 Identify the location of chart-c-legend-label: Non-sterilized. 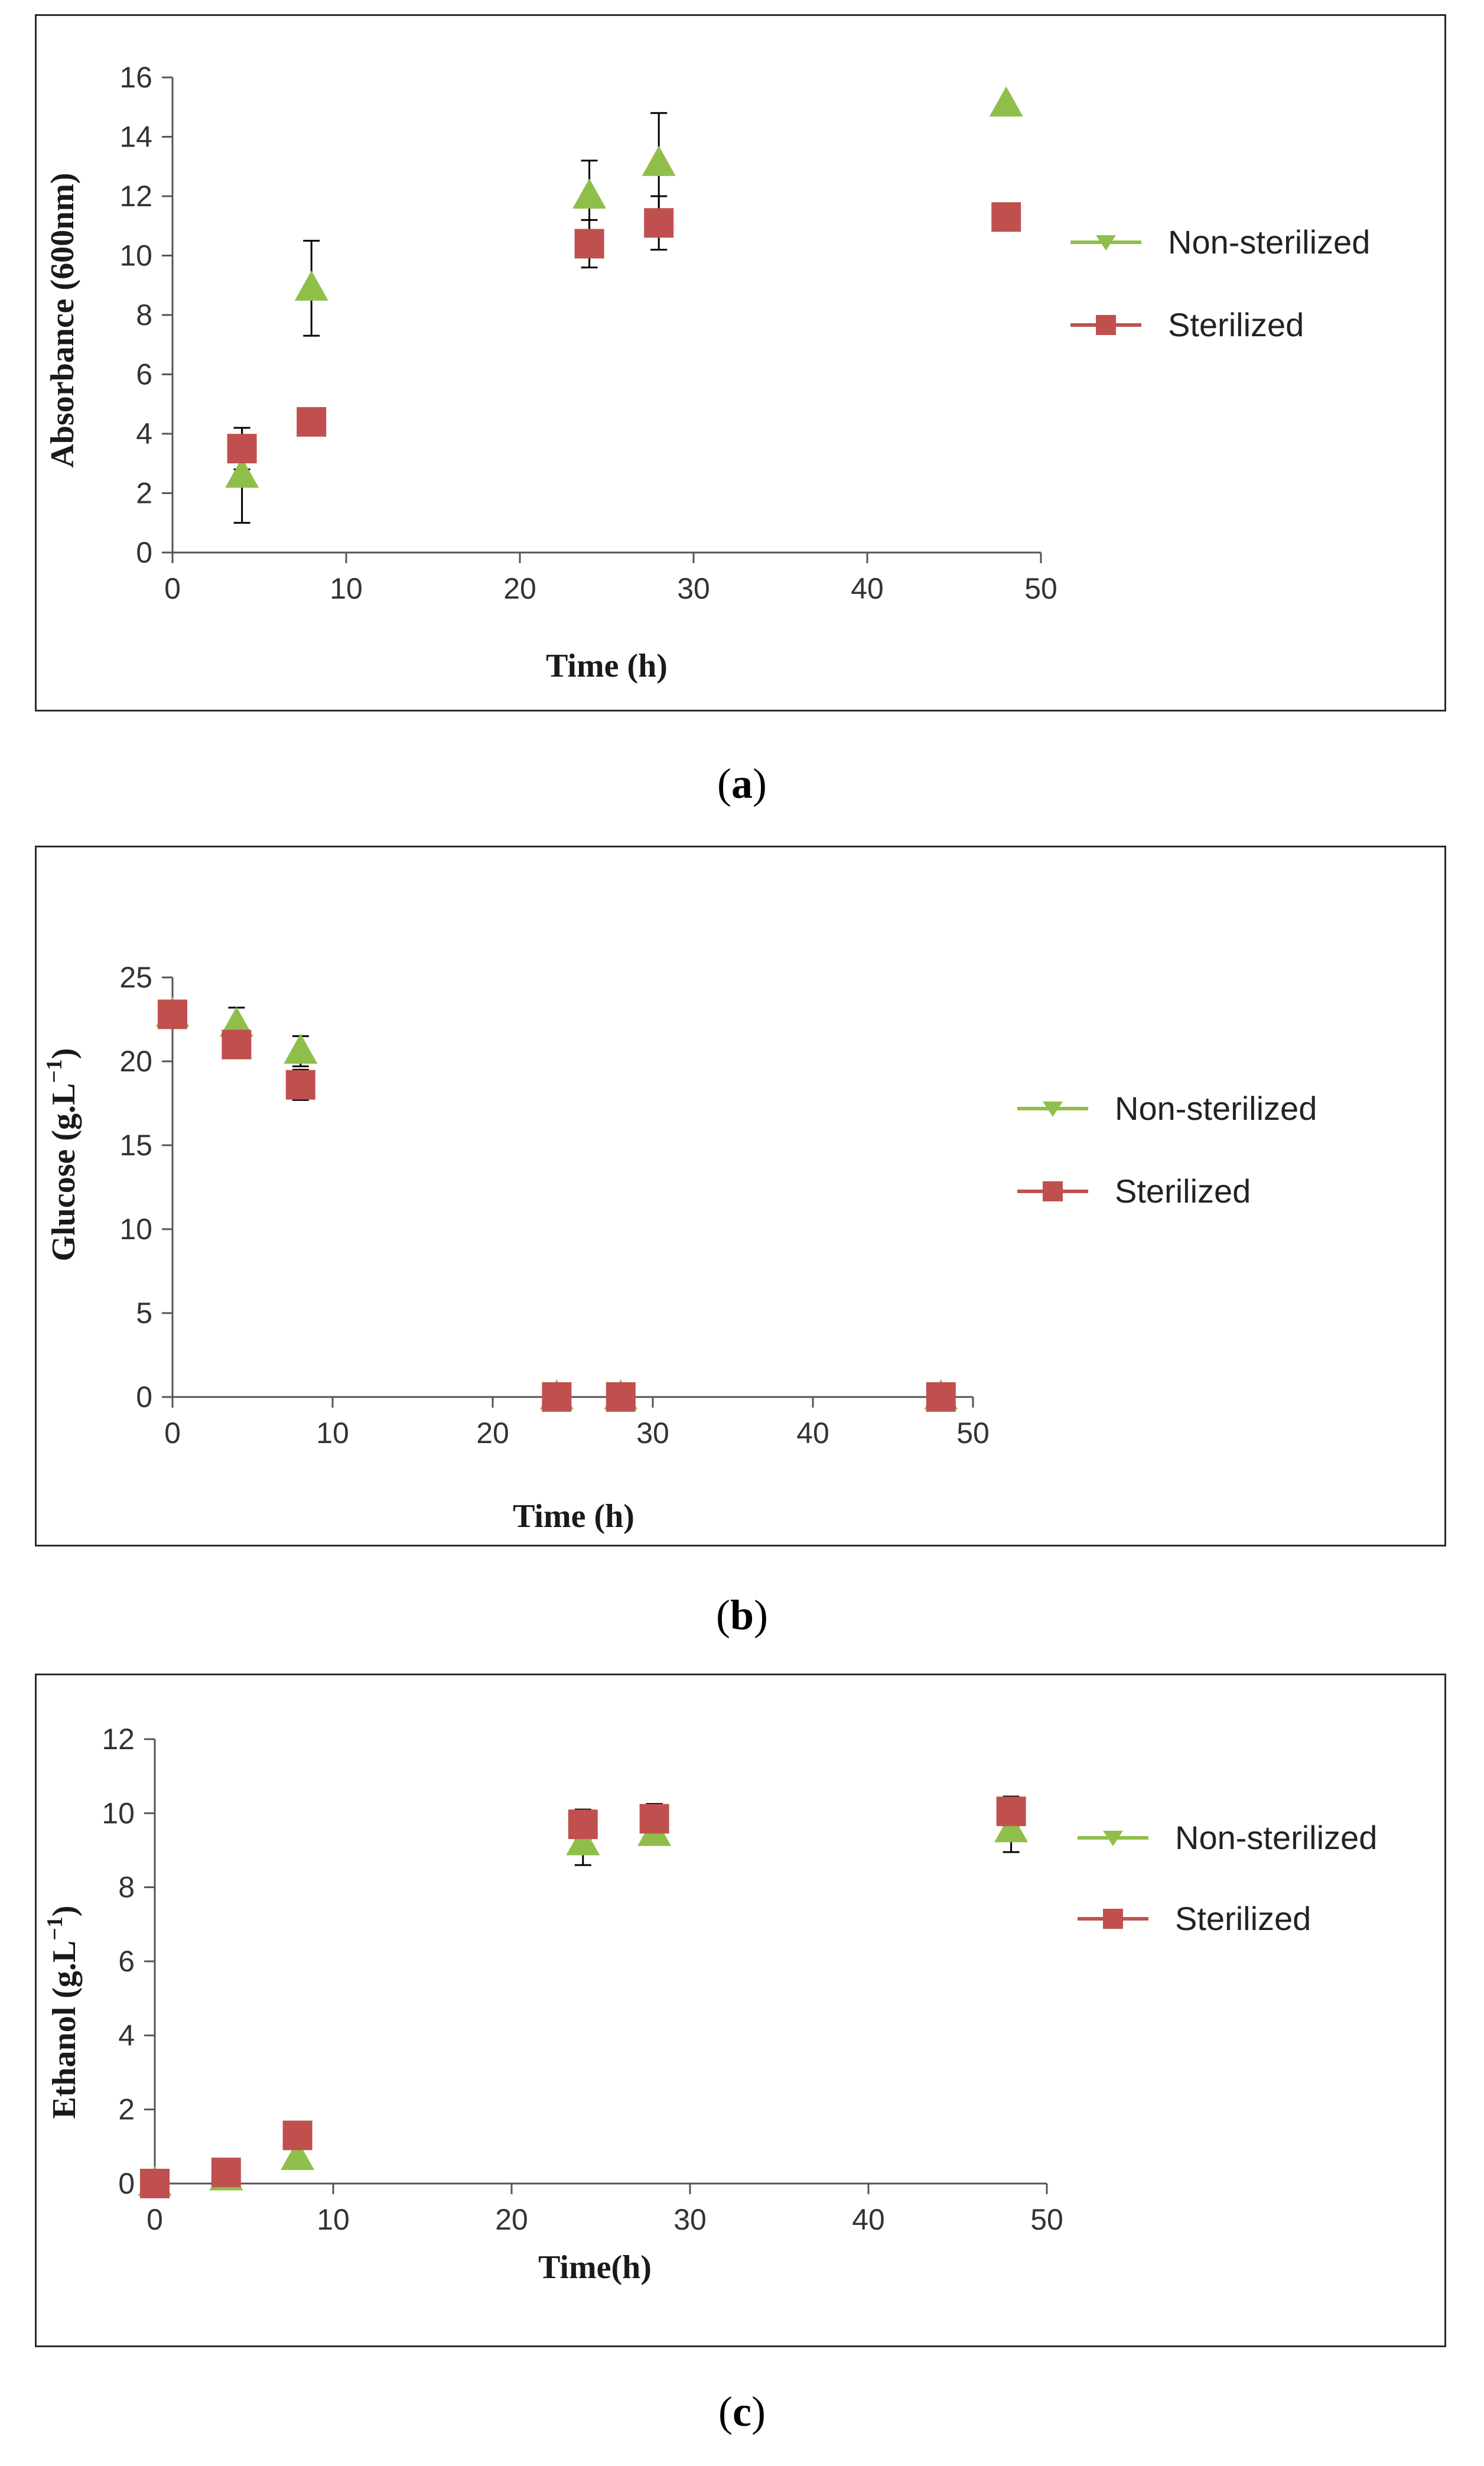
(1276, 1838).